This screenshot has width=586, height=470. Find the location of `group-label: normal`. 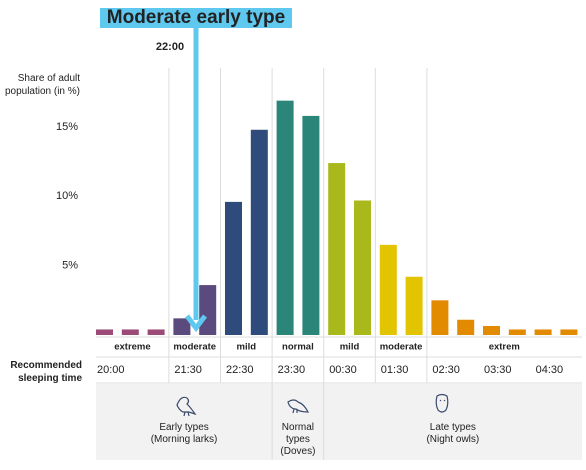

group-label: normal is located at coordinates (298, 347).